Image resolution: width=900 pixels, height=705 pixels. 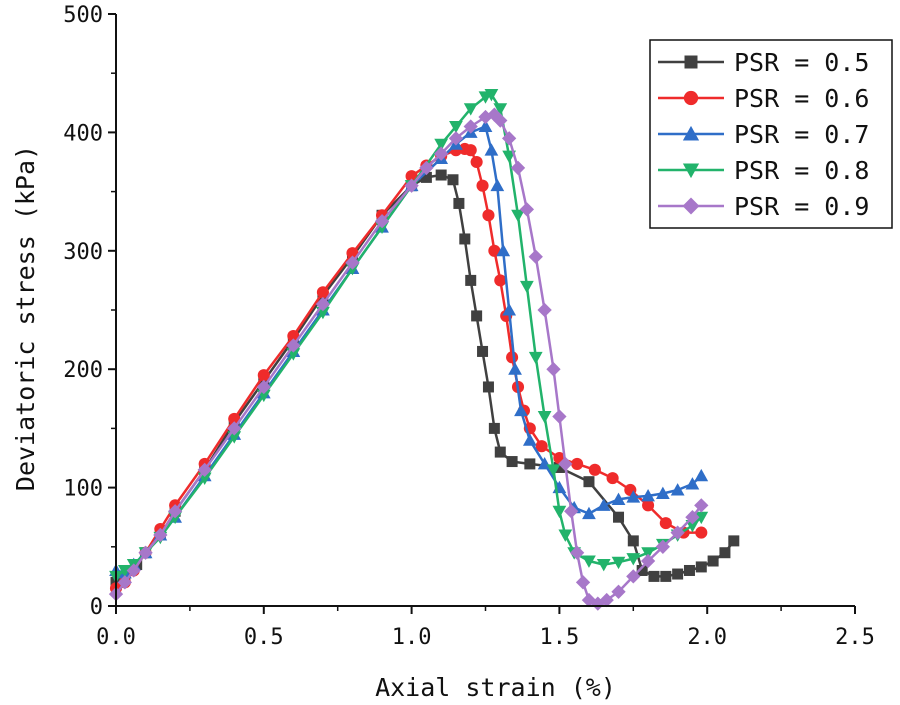 I want to click on legend-item-1: PSR = 0.5, so click(x=763, y=62).